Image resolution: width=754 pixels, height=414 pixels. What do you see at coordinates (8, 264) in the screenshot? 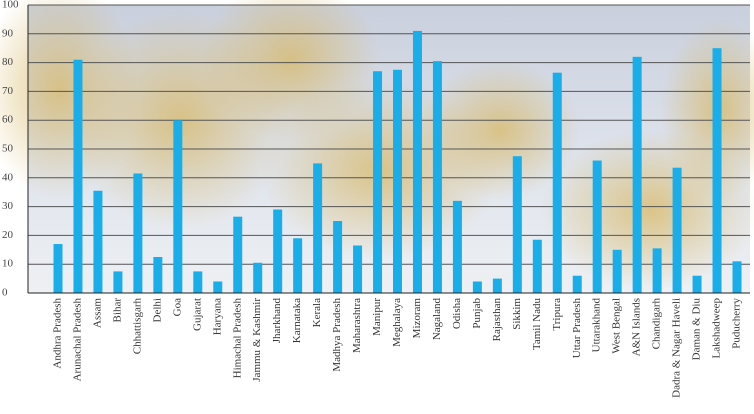
I see `y-tick-label: 10` at bounding box center [8, 264].